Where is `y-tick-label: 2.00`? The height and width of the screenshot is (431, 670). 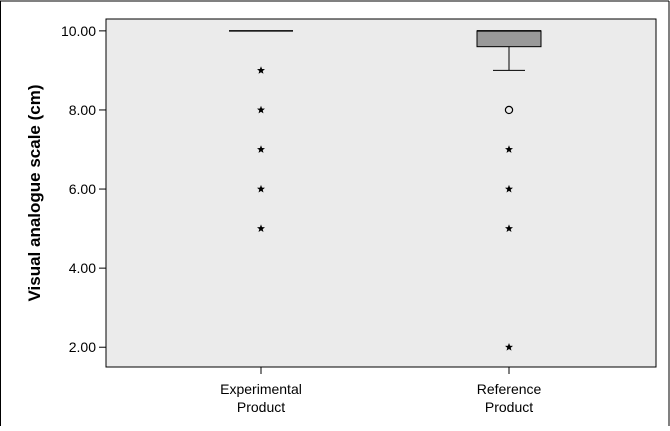
y-tick-label: 2.00 is located at coordinates (82, 347).